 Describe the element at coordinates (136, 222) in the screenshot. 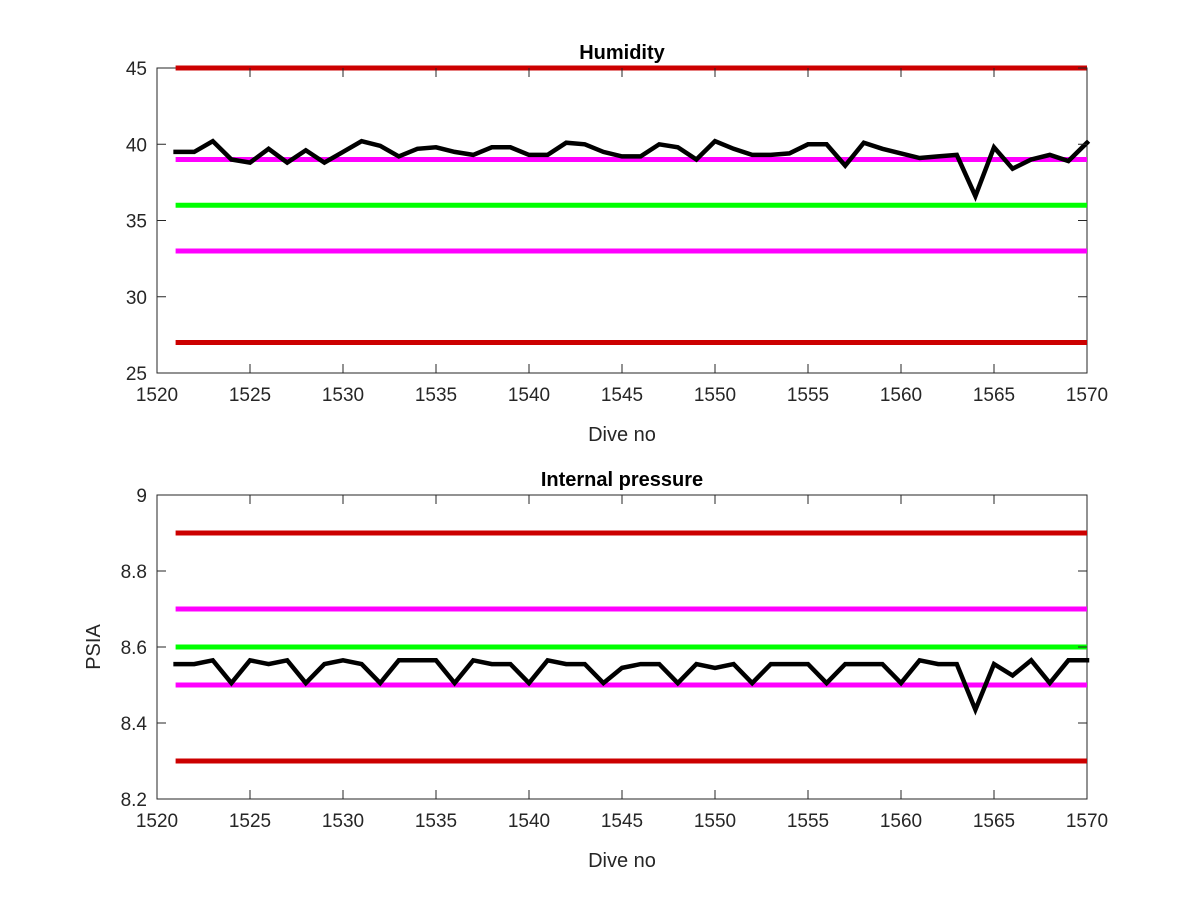

I see `y-tick-label: 35` at that location.